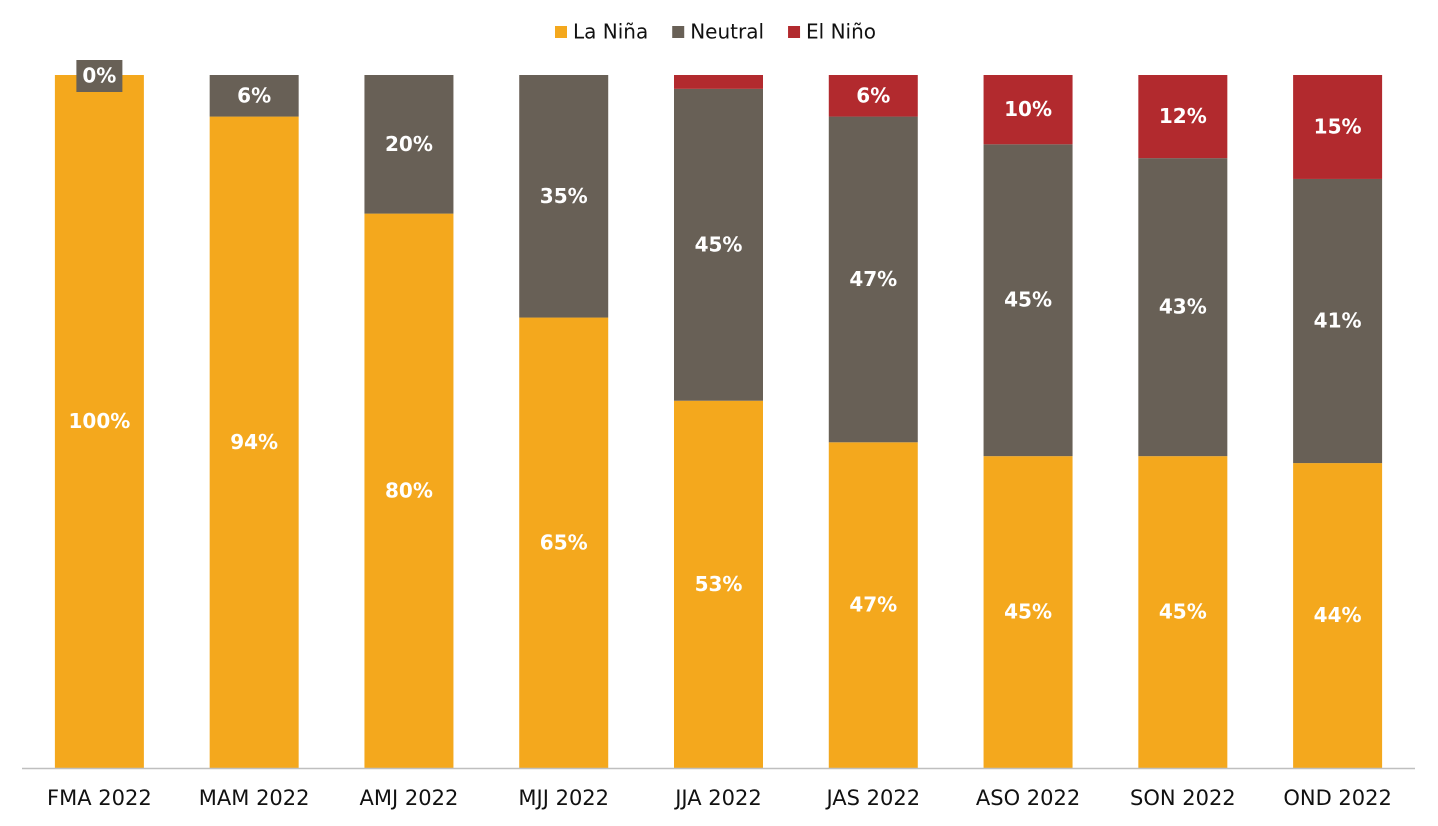 The image size is (1438, 826). I want to click on value-label: 41%, so click(1338, 321).